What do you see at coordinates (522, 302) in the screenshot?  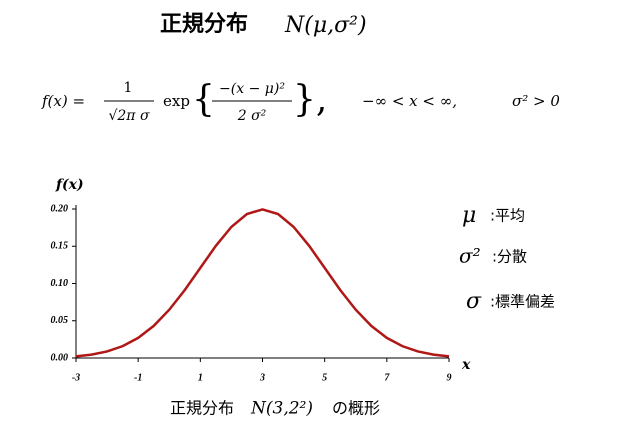 I see `legend-meaning: :標準偏差` at bounding box center [522, 302].